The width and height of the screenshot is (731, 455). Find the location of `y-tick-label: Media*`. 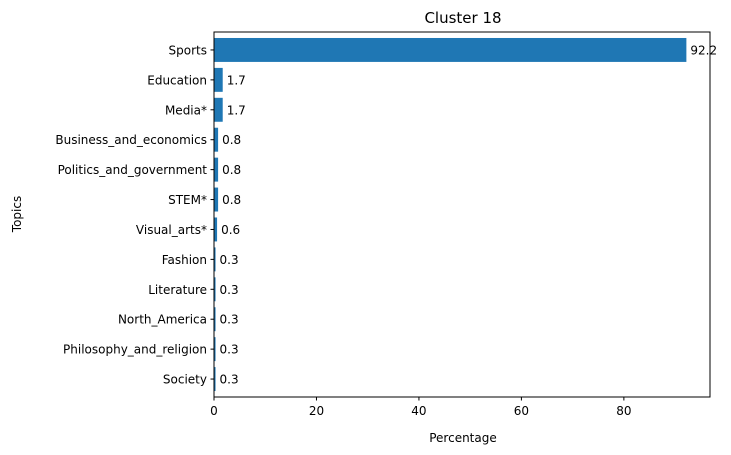

y-tick-label: Media* is located at coordinates (186, 110).